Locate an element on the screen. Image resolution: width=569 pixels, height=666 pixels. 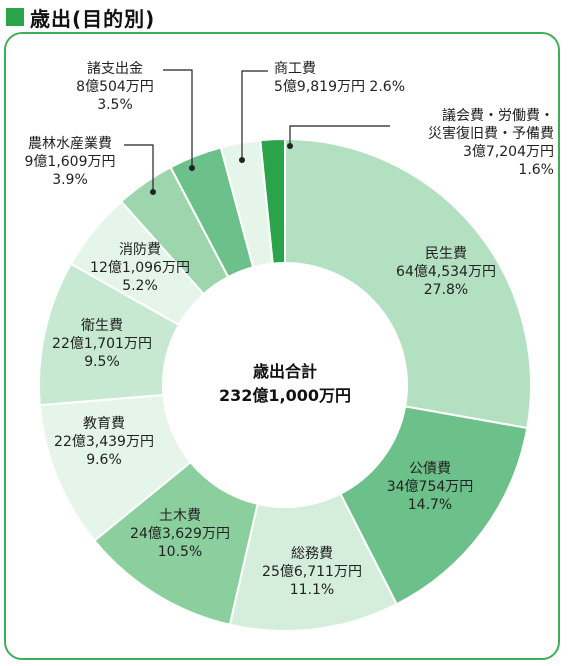
section-header: 歳出(目的別) is located at coordinates (81, 17).